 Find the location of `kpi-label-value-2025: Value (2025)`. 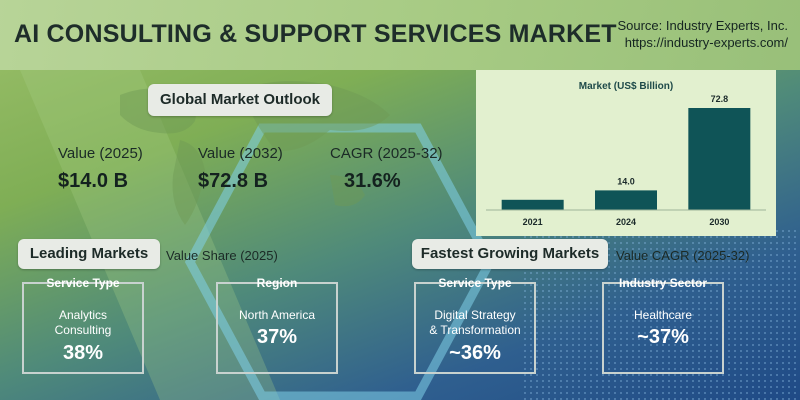

kpi-label-value-2025: Value (2025) is located at coordinates (100, 153).